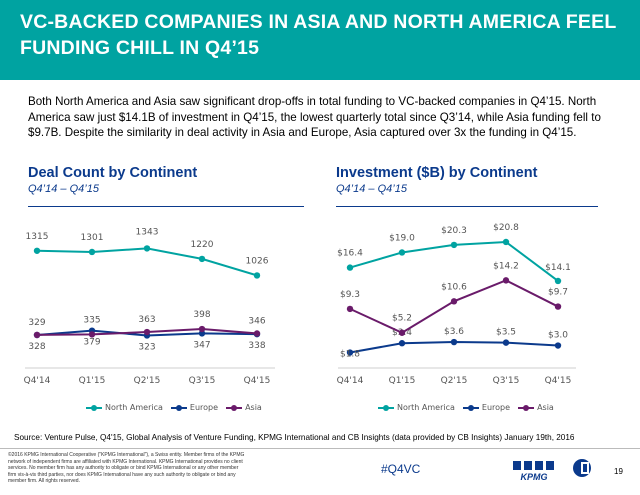  Describe the element at coordinates (36, 323) in the screenshot. I see `data-label-asia: 329` at that location.